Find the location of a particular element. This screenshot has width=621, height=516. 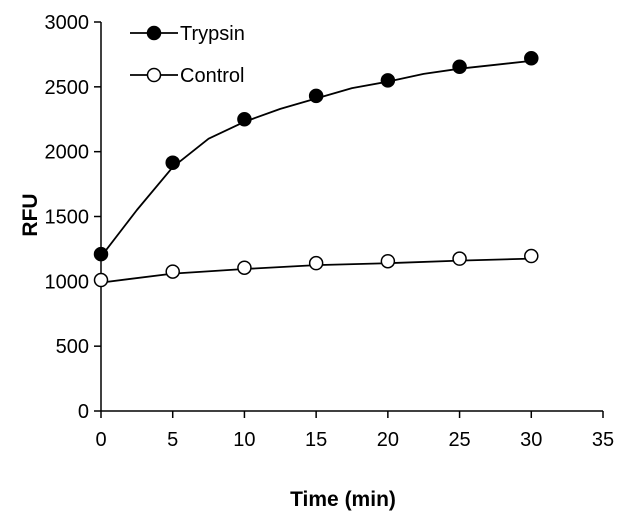

x-tick-label: 10 is located at coordinates (244, 440).